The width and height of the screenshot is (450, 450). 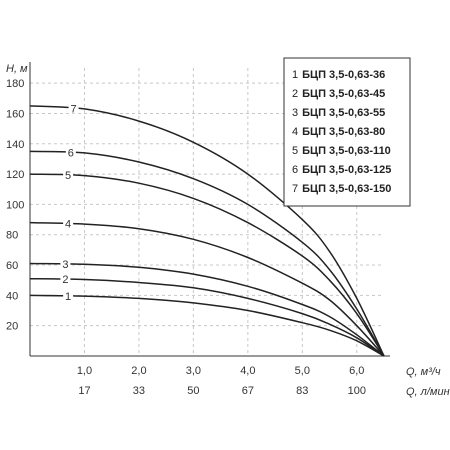 I want to click on y-tick-label: 140, so click(x=15, y=145).